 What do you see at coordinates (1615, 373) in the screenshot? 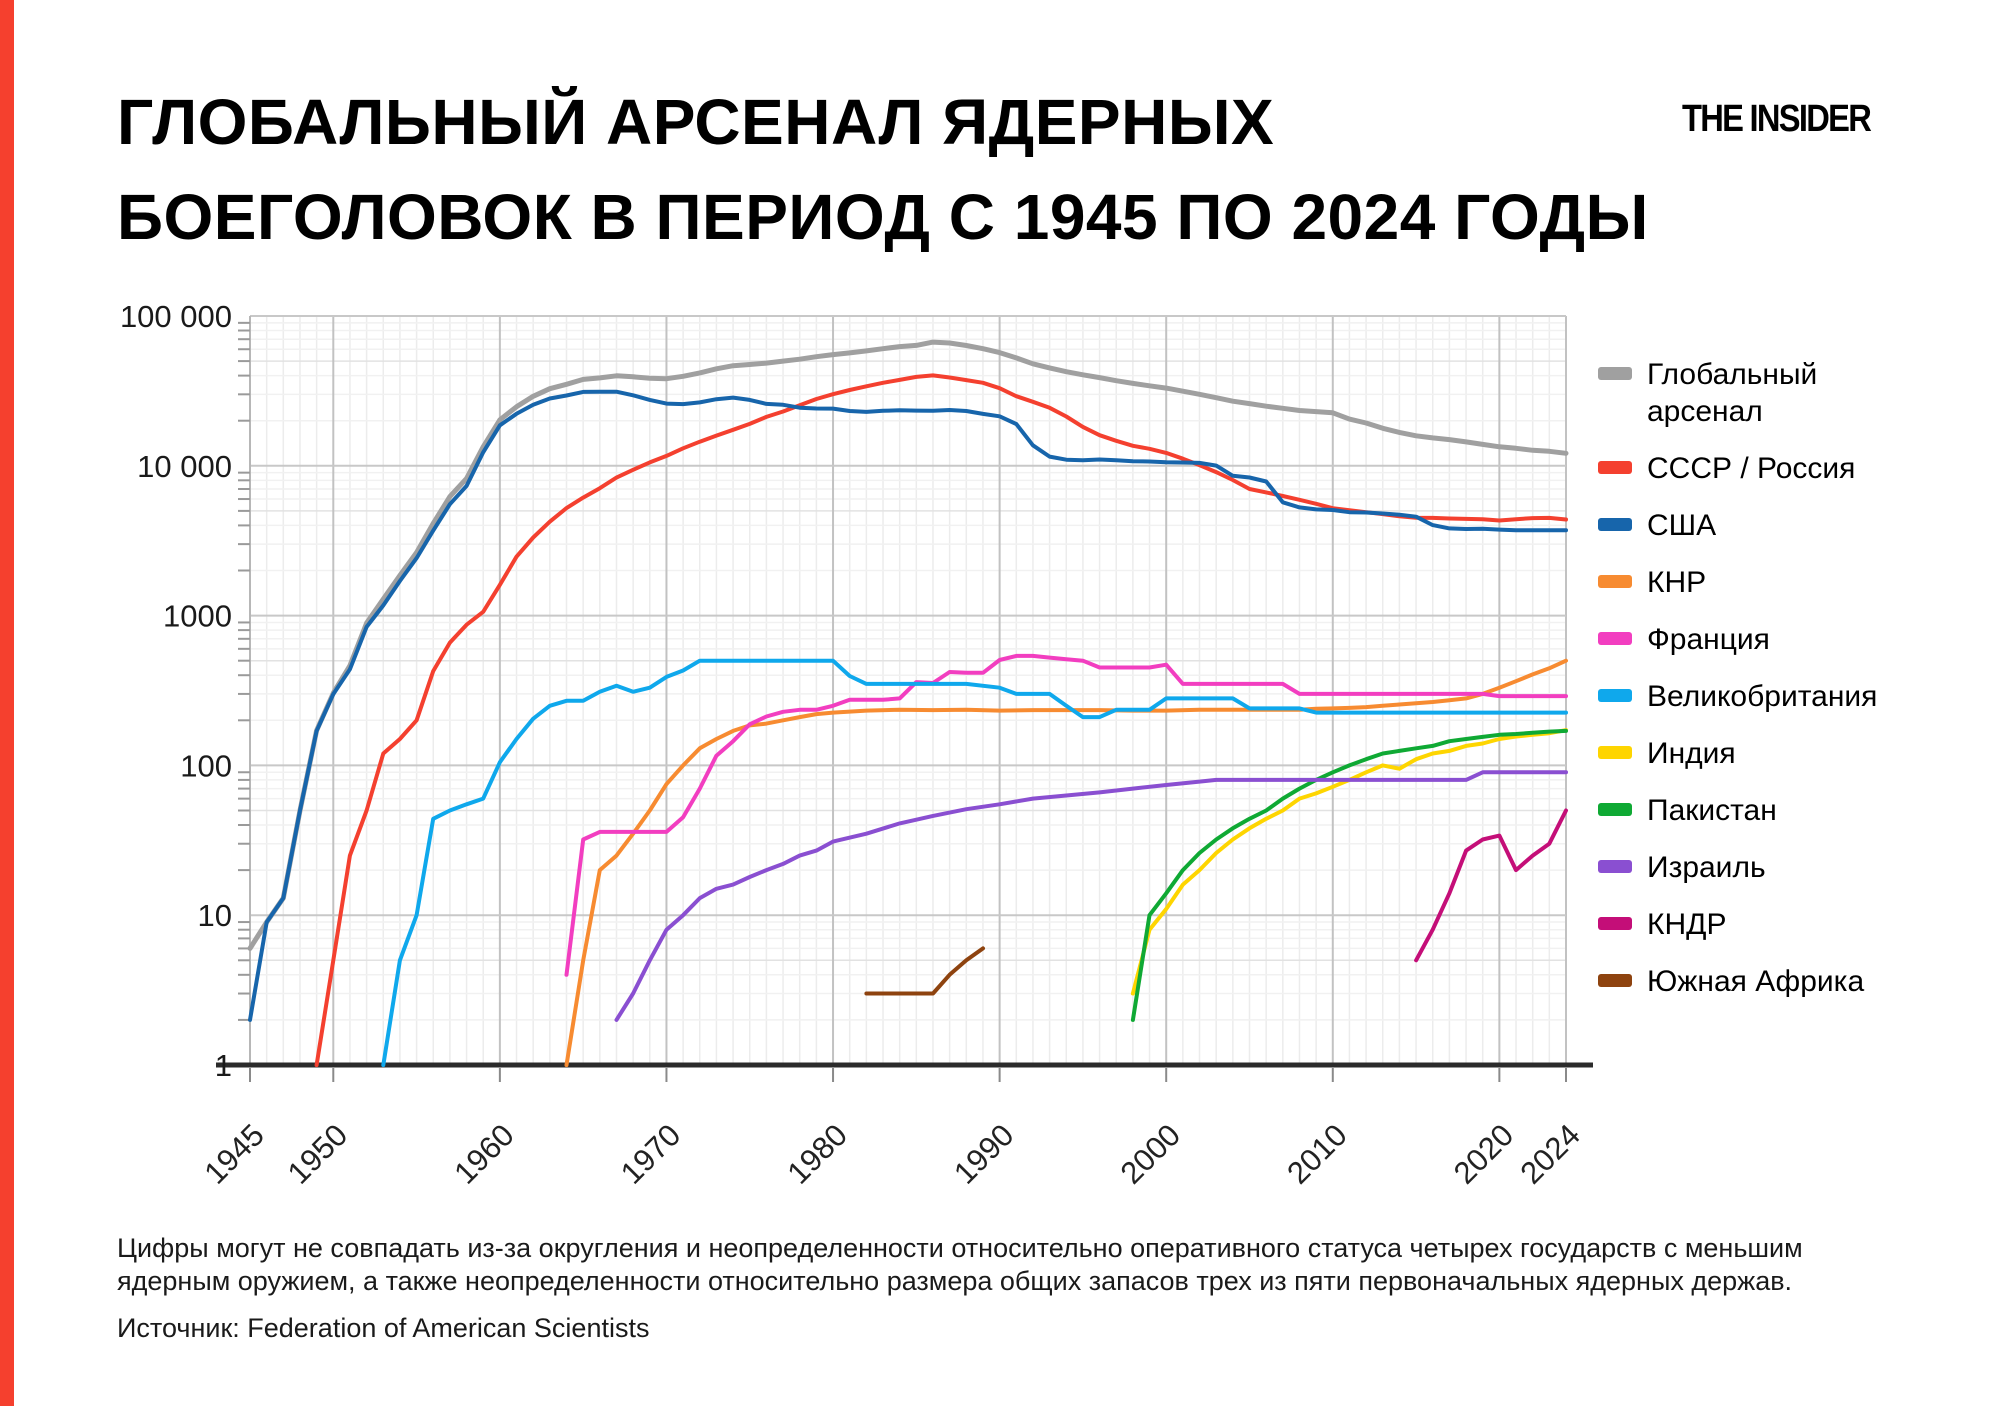
I see `legend-swatch-global` at bounding box center [1615, 373].